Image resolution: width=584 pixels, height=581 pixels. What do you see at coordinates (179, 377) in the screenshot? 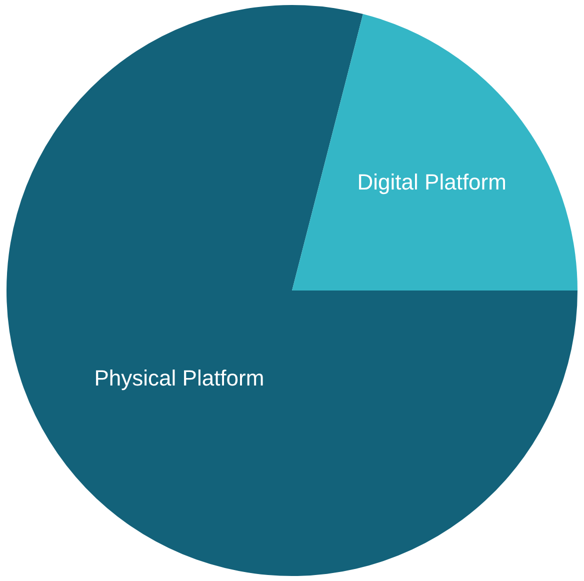
I see `slice-label: Physical Platform` at bounding box center [179, 377].